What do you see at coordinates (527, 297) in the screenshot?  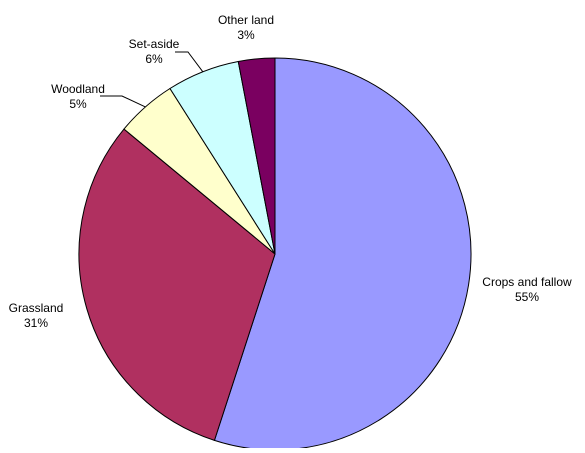 I see `slice-percent-crops-and-fallow: 55%` at bounding box center [527, 297].